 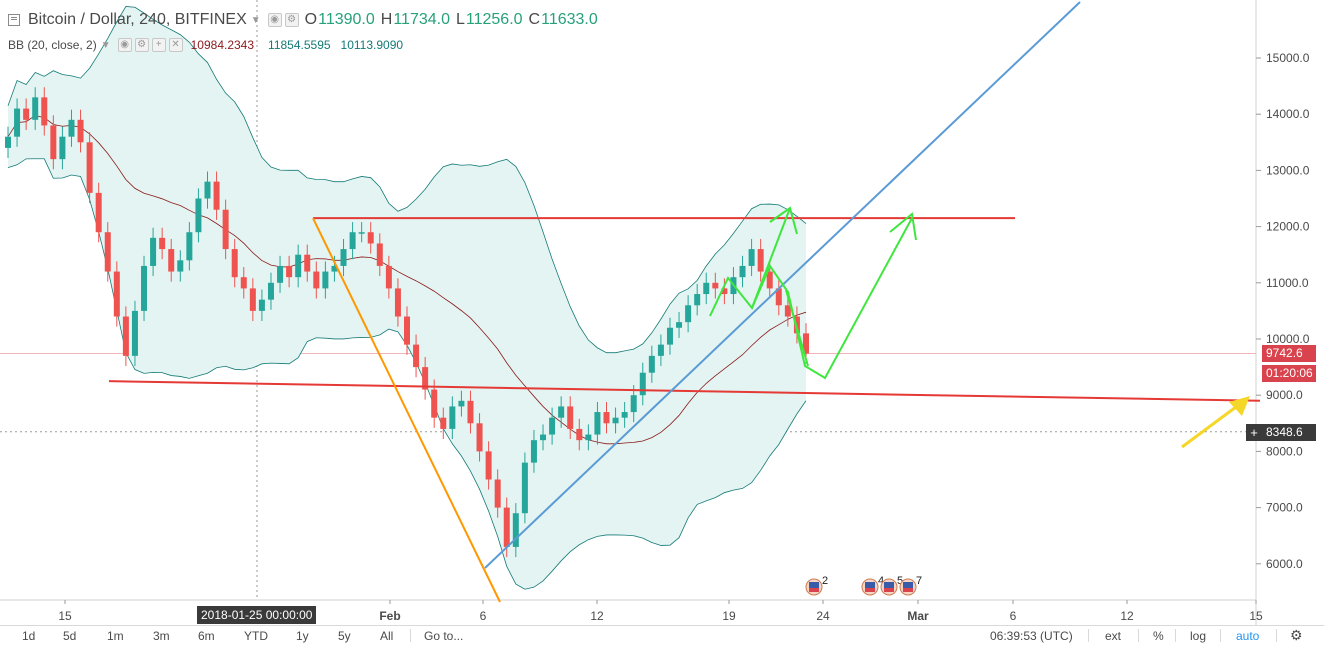 I want to click on price-tick-label: 14000.0, so click(x=1288, y=114).